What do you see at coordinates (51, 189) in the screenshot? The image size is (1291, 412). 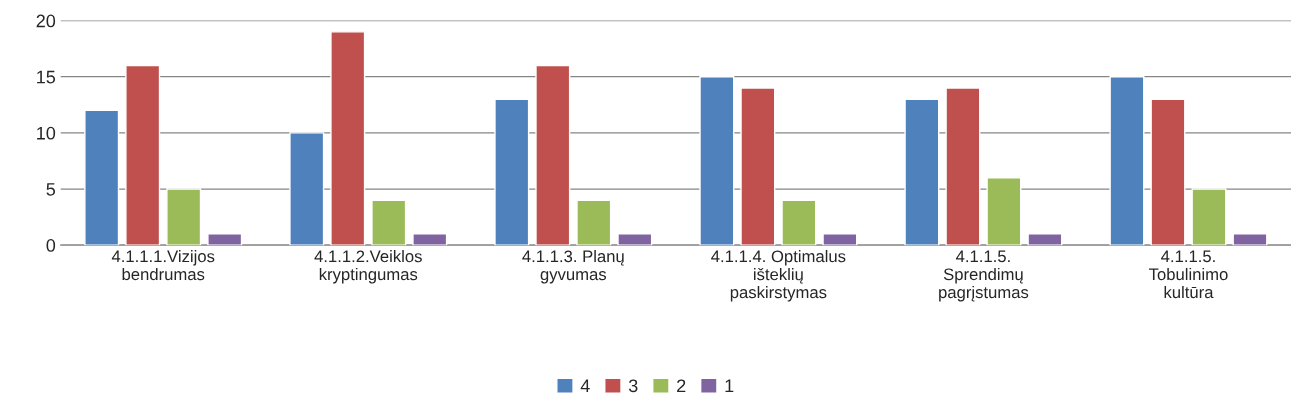 I see `y-tick-label: 5` at bounding box center [51, 189].